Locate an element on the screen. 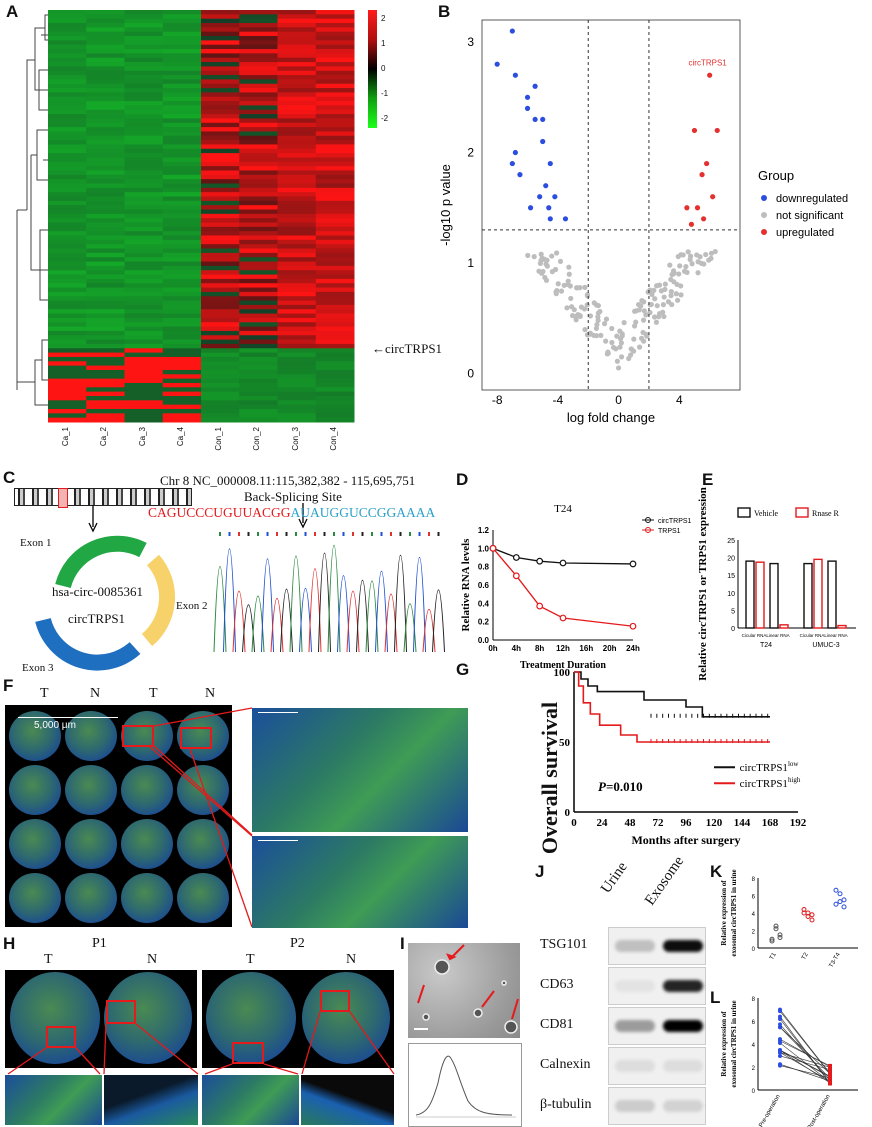  x-tick: T1 is located at coordinates (773, 956).